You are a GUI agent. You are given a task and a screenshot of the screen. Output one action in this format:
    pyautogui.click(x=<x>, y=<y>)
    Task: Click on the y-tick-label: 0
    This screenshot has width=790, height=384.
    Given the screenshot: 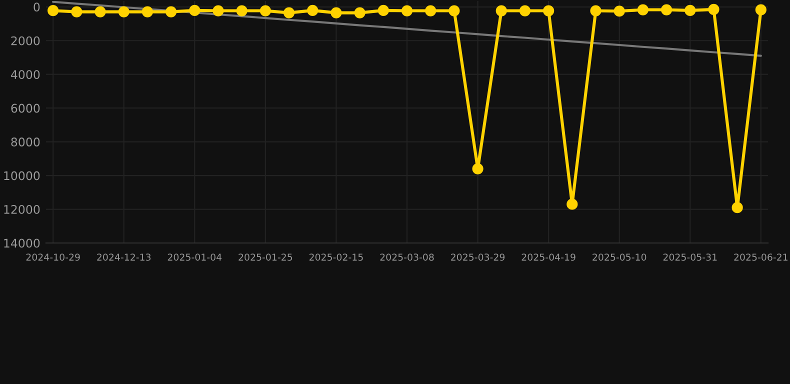 What is the action you would take?
    pyautogui.click(x=37, y=7)
    